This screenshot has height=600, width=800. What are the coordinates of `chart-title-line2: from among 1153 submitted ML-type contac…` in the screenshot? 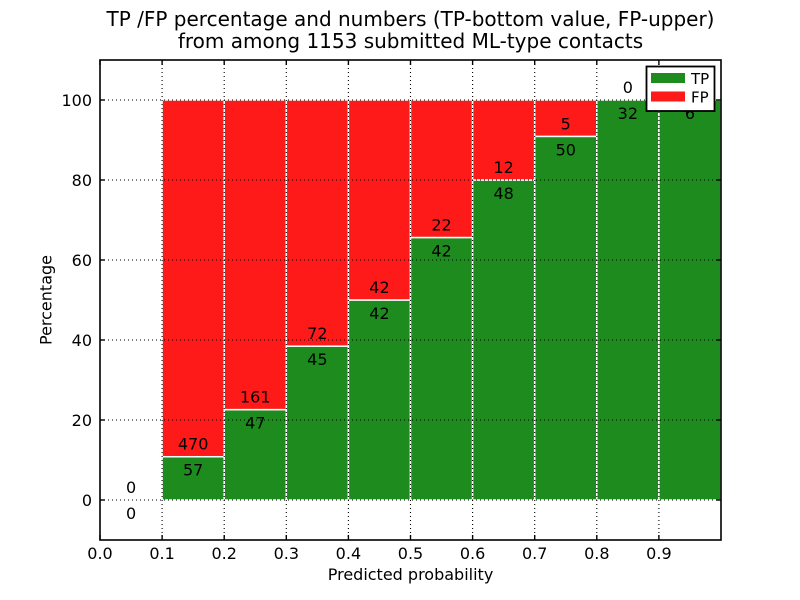 It's located at (410, 41).